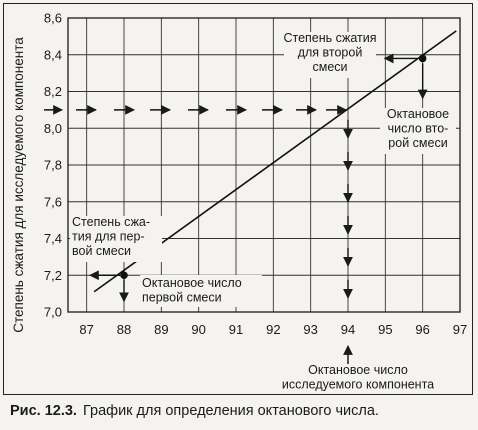  I want to click on second-ratio-label: Степень сжатия, so click(329, 38).